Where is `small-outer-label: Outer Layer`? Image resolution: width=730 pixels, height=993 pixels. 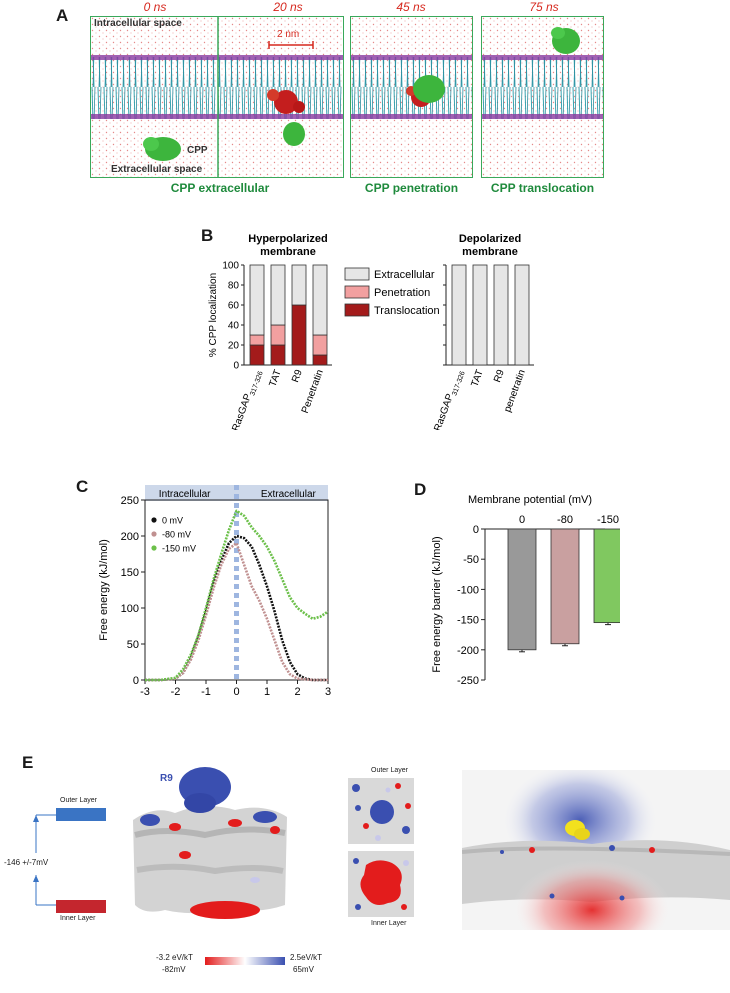 small-outer-label: Outer Layer is located at coordinates (389, 770).